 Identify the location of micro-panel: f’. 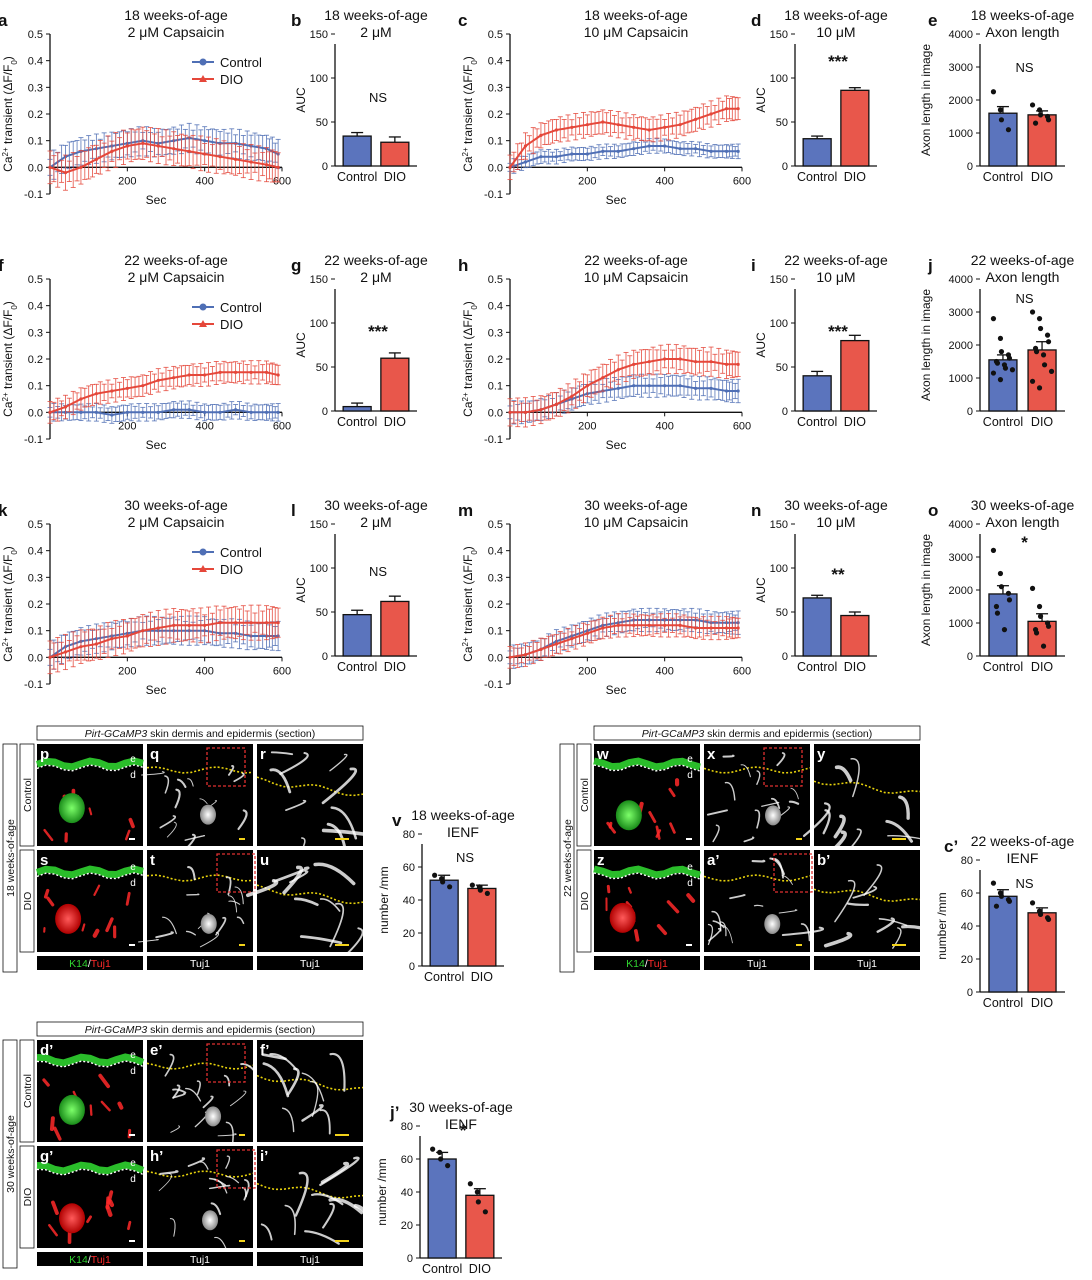
(310, 1091).